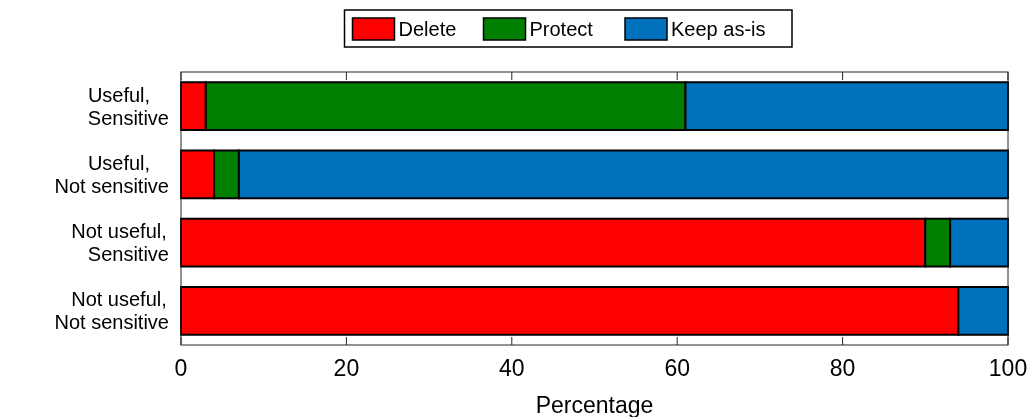 This screenshot has width=1036, height=417. What do you see at coordinates (594, 404) in the screenshot?
I see `x-axis-title: Percentage` at bounding box center [594, 404].